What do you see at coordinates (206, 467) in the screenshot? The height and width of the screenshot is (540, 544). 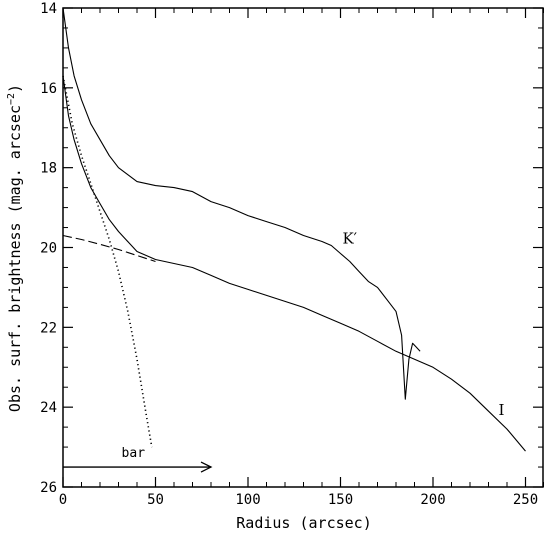 I see `bar-arrow-head` at bounding box center [206, 467].